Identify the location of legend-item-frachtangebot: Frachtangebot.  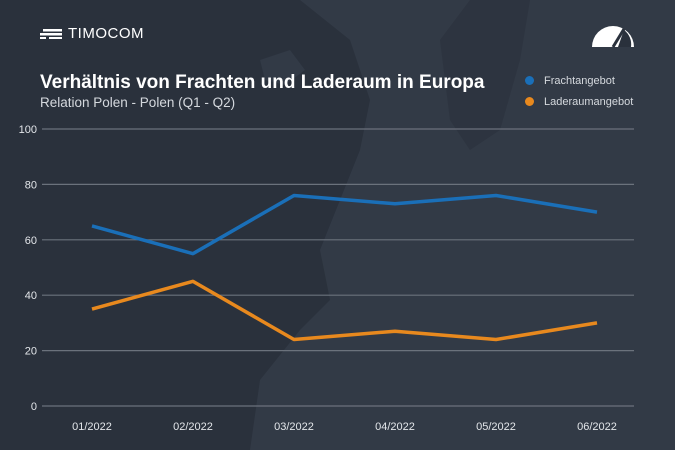
(579, 80).